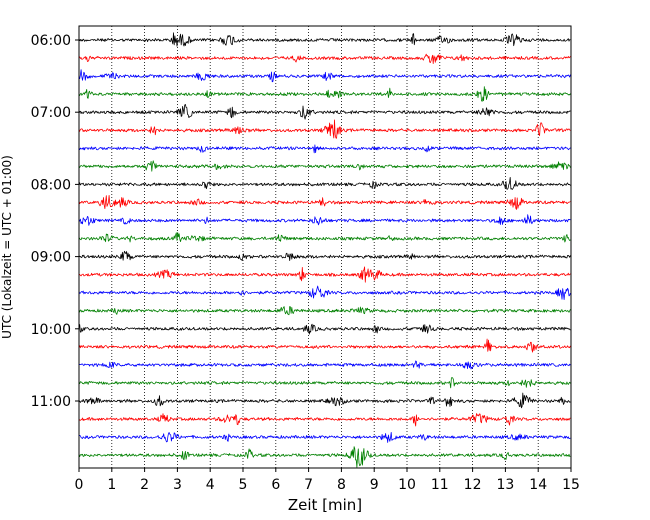  Describe the element at coordinates (325, 505) in the screenshot. I see `x-axis-label: Zeit [min]` at that location.